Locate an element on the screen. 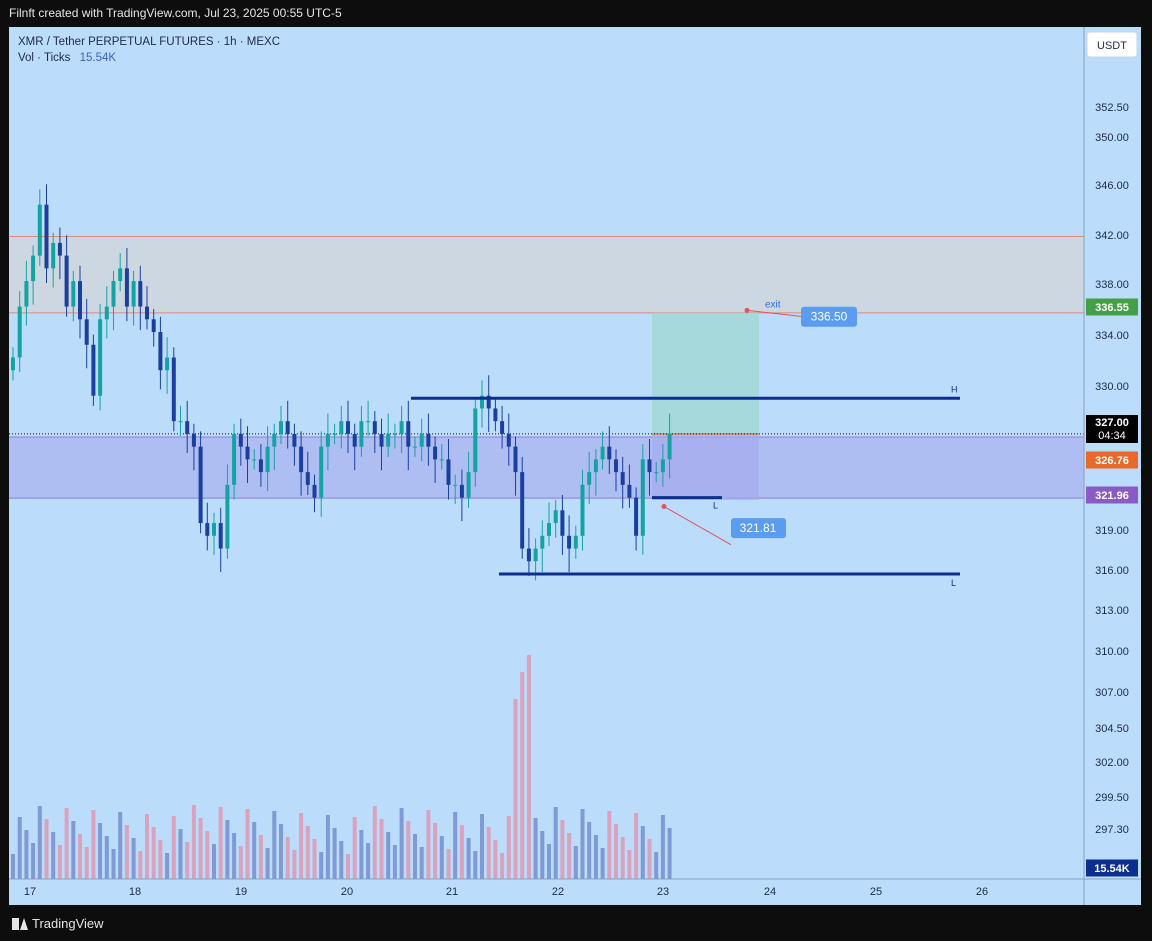 The width and height of the screenshot is (1152, 941). price-tag is located at coordinates (1112, 868).